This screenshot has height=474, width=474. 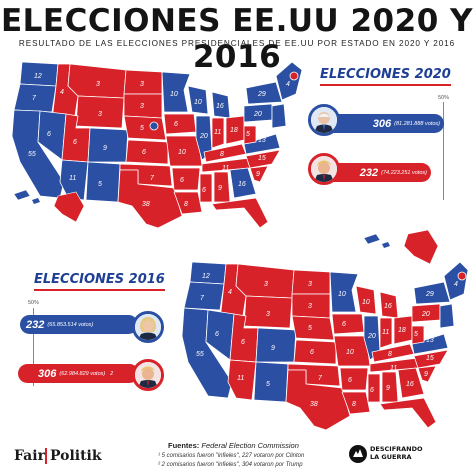 I want to click on svg-text: 55, so click(x=200, y=354).